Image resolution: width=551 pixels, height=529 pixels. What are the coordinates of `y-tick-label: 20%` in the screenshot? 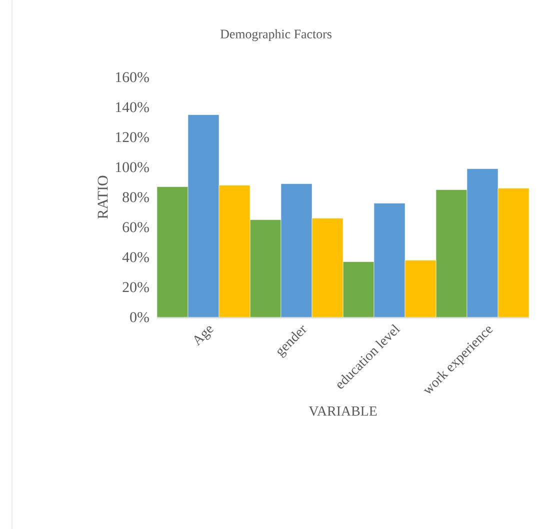 It's located at (135, 287).